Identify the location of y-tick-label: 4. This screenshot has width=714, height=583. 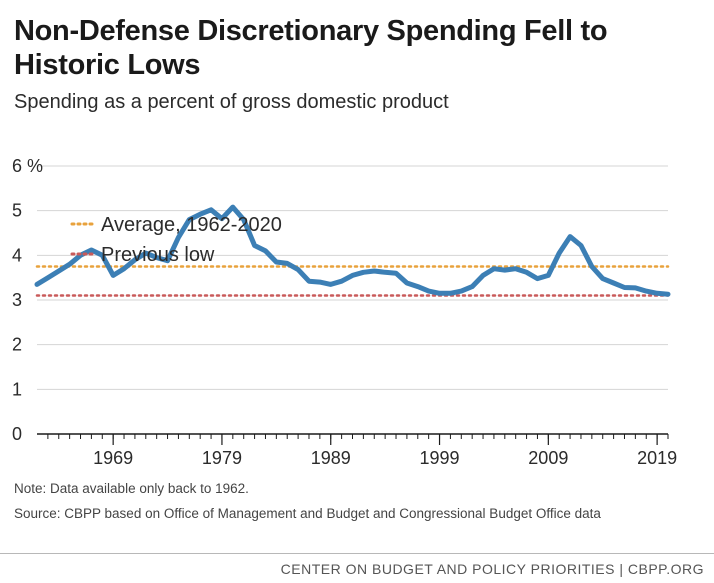
(17, 255).